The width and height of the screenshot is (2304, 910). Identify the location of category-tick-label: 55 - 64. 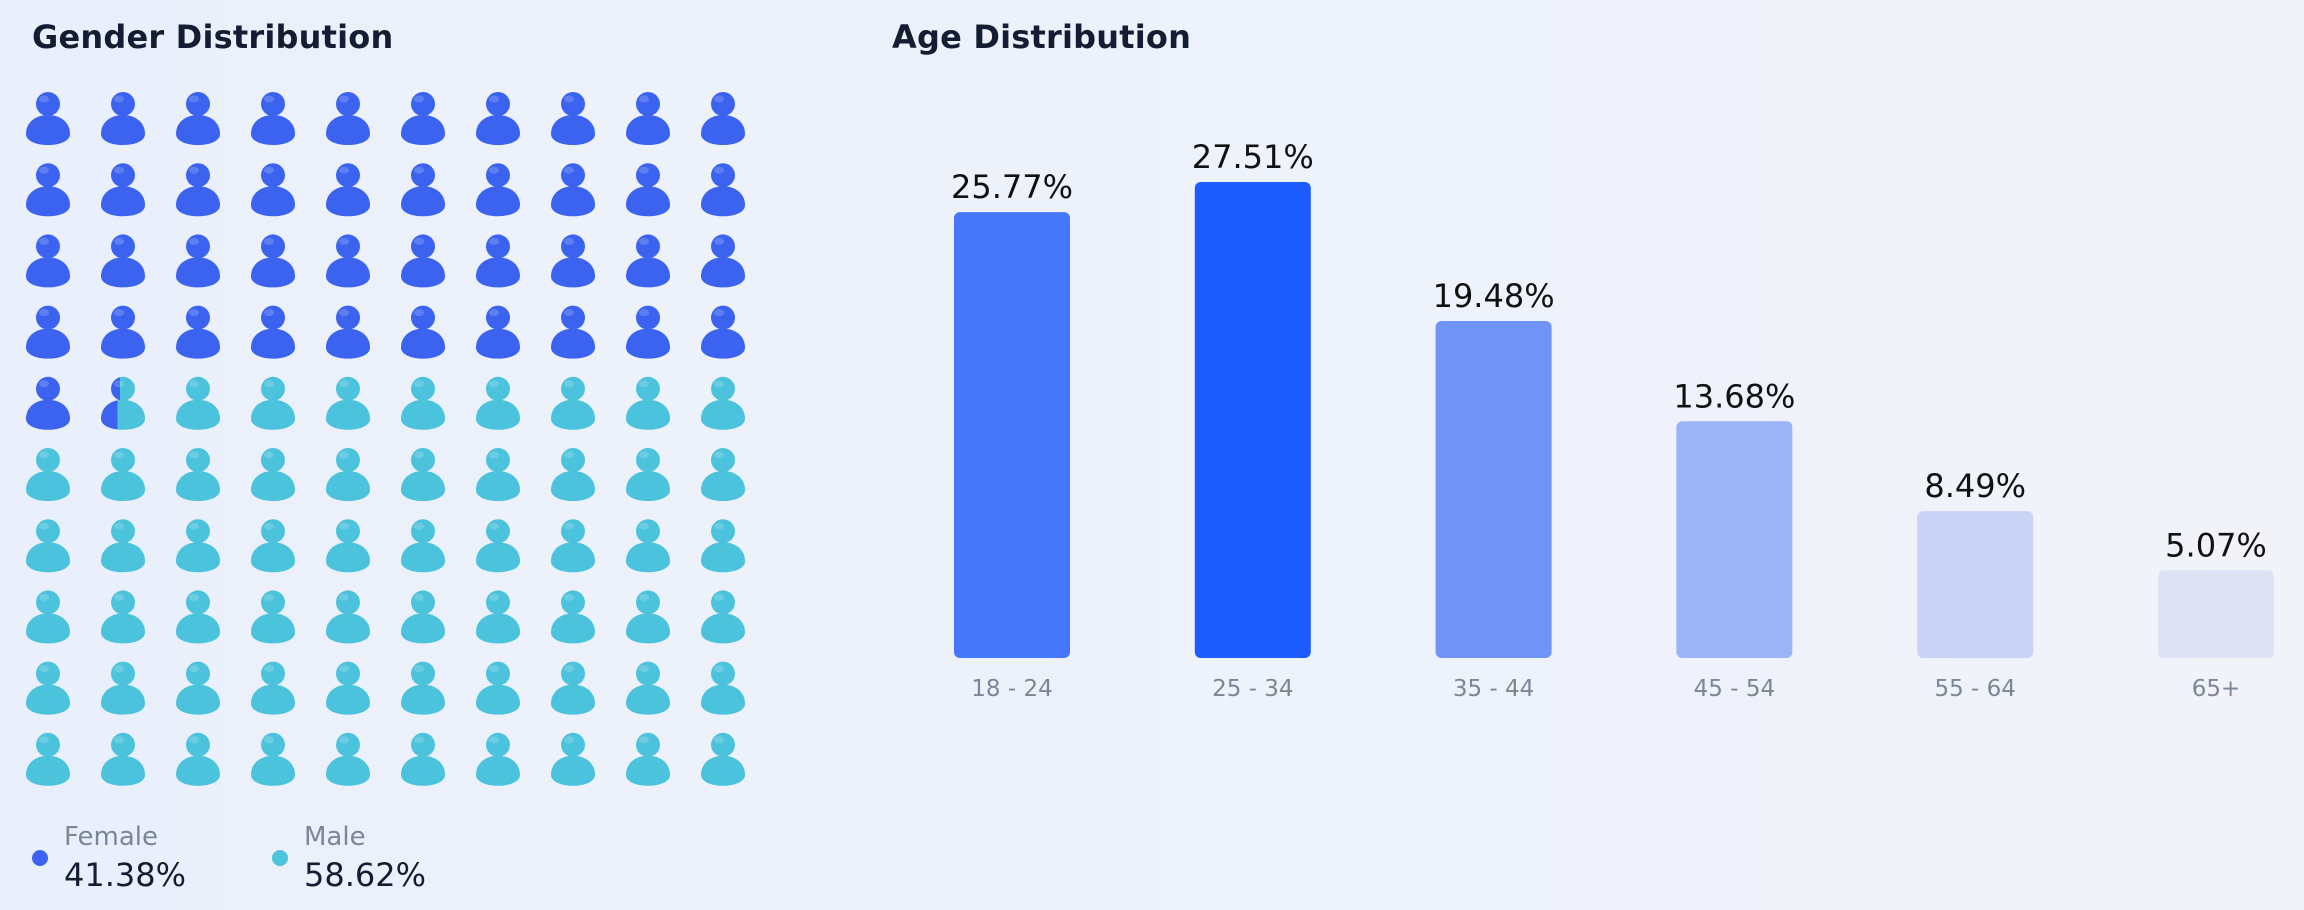
(1974, 689).